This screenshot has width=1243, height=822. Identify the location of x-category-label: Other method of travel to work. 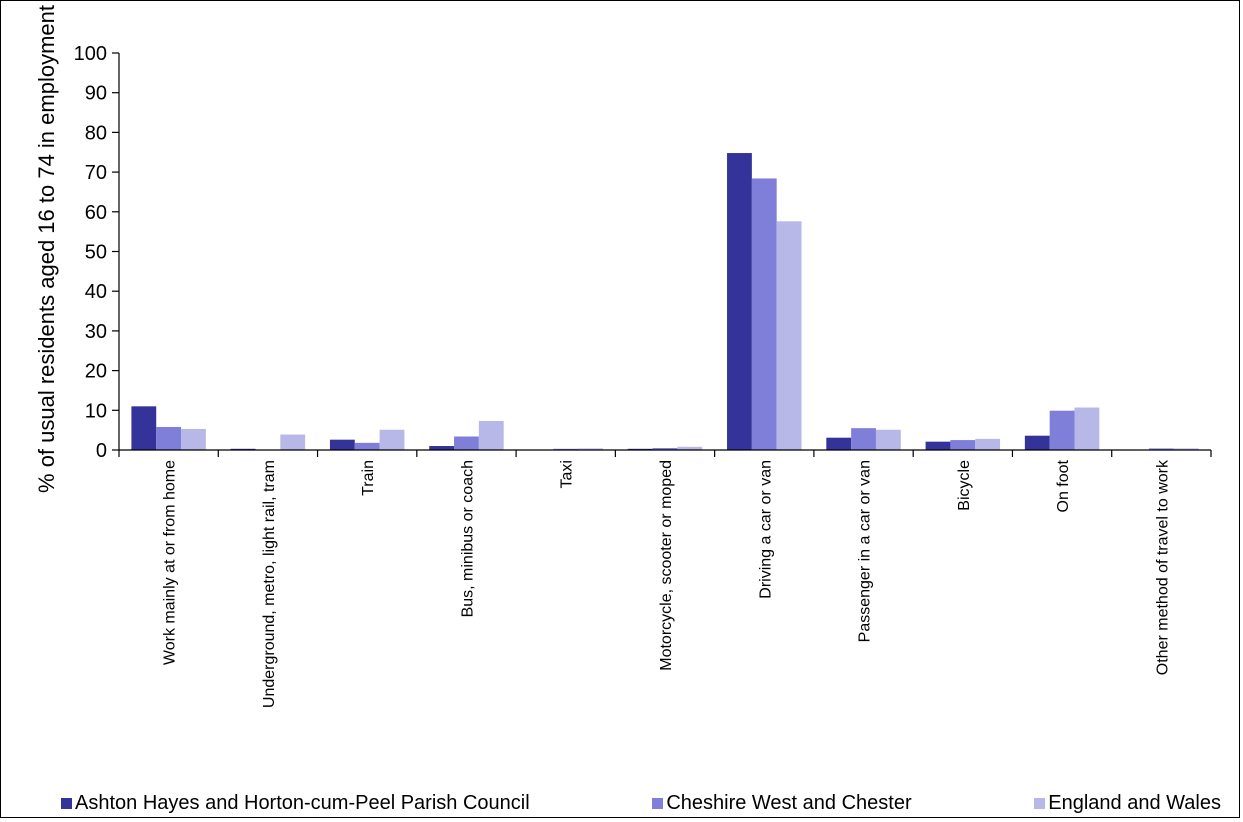
(1162, 567).